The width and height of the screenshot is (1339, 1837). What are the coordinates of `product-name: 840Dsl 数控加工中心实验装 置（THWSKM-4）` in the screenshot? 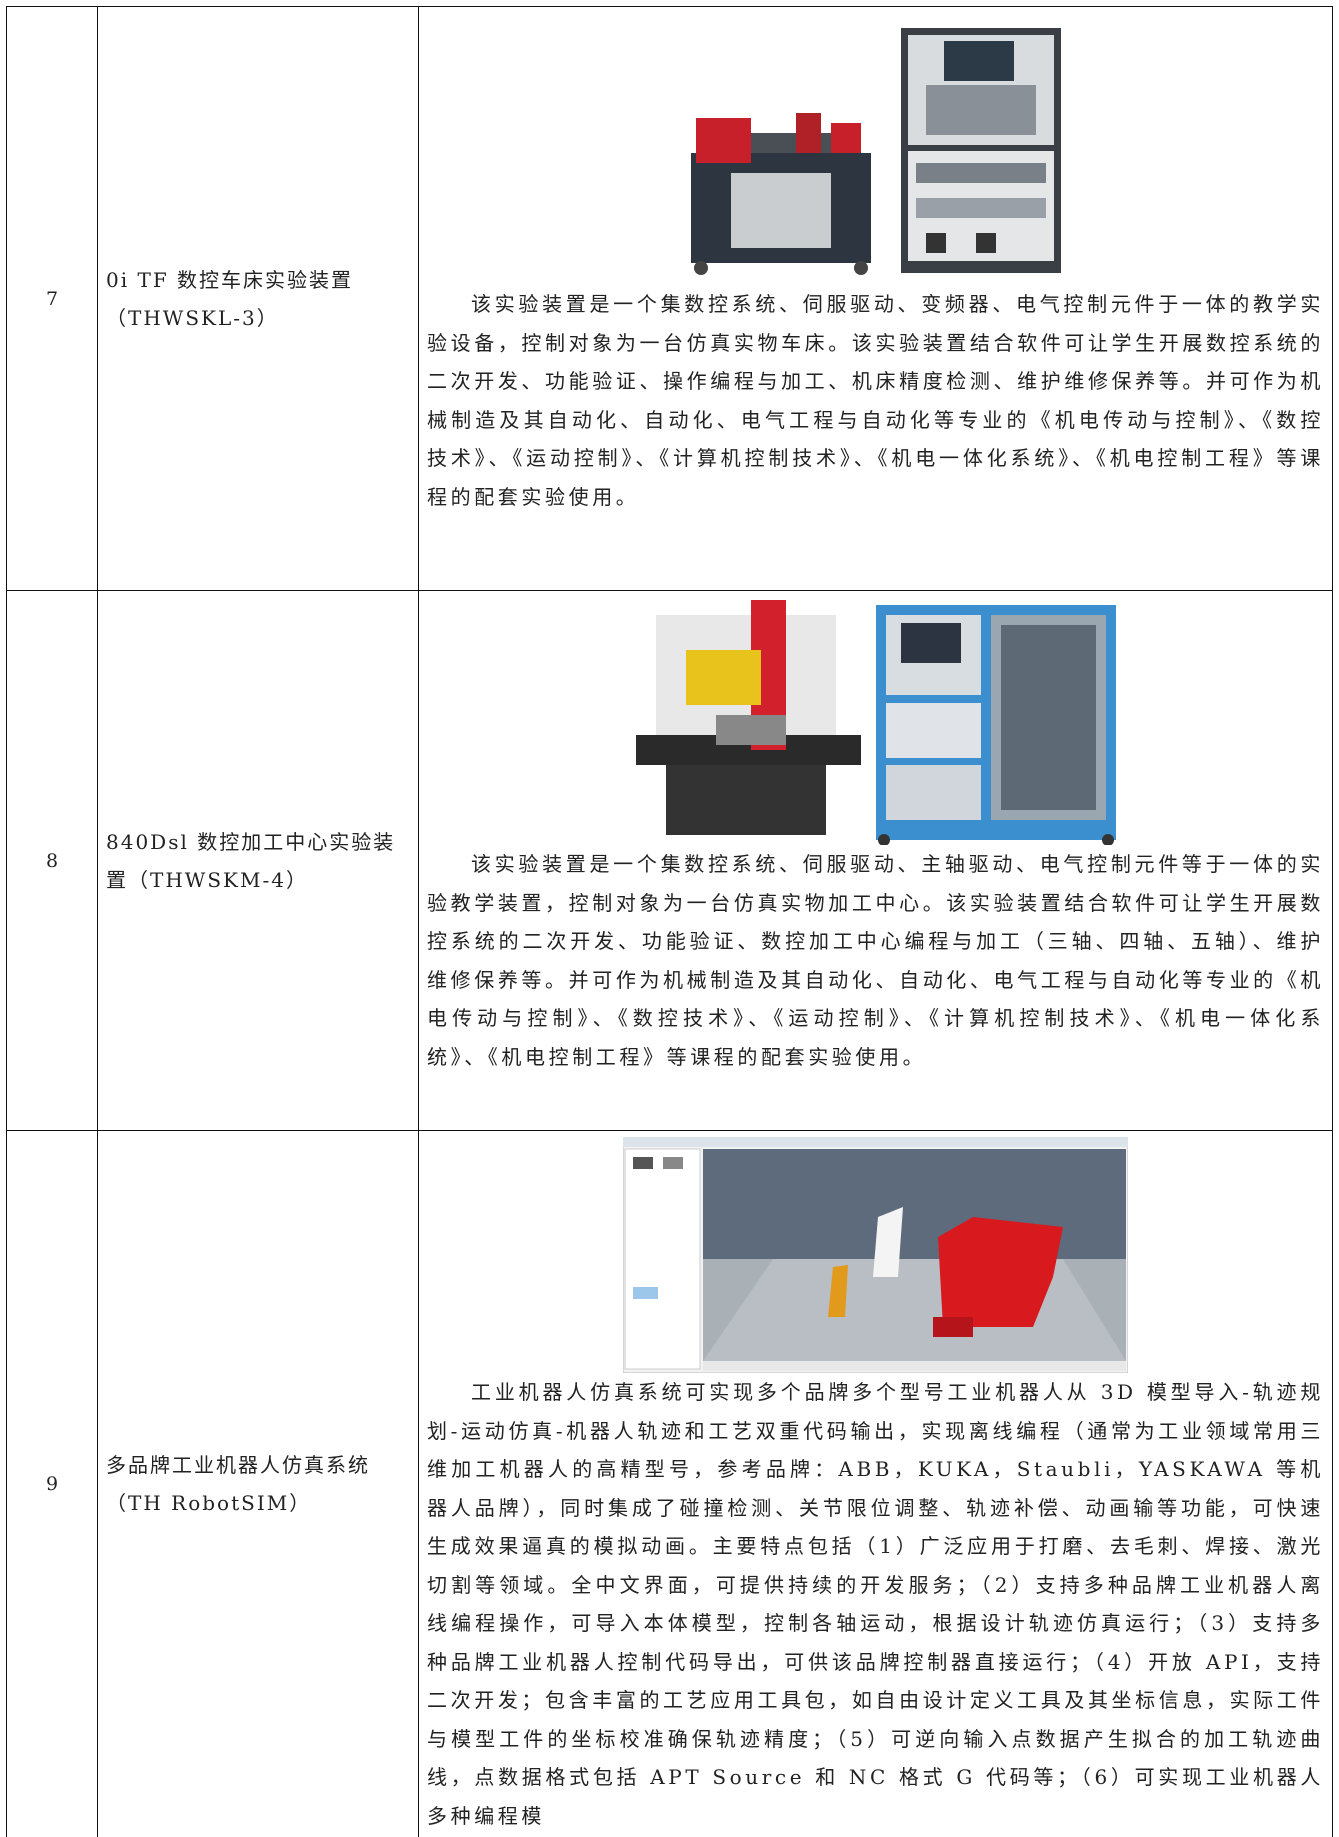 It's located at (258, 861).